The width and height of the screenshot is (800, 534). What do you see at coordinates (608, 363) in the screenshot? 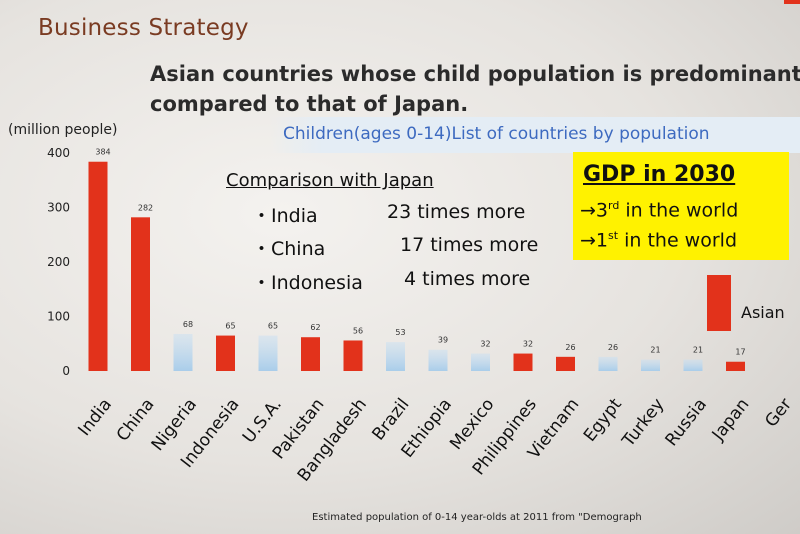
I see `bar-egypt` at bounding box center [608, 363].